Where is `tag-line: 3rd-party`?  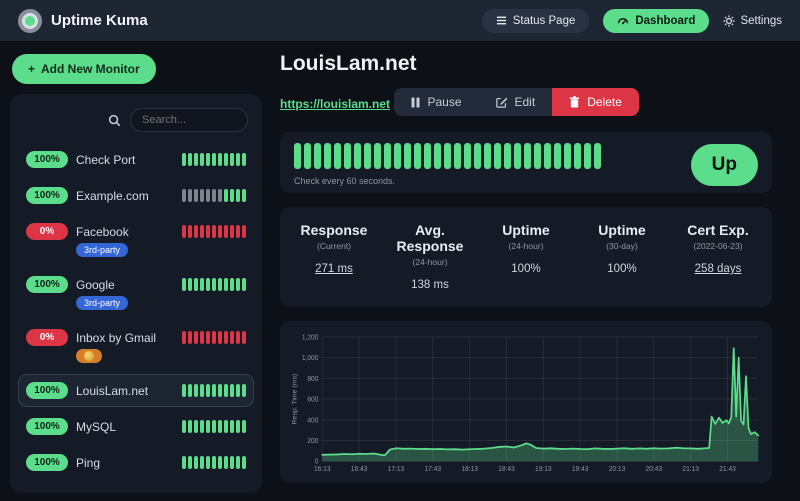
tag-line: 3rd-party is located at coordinates (102, 250).